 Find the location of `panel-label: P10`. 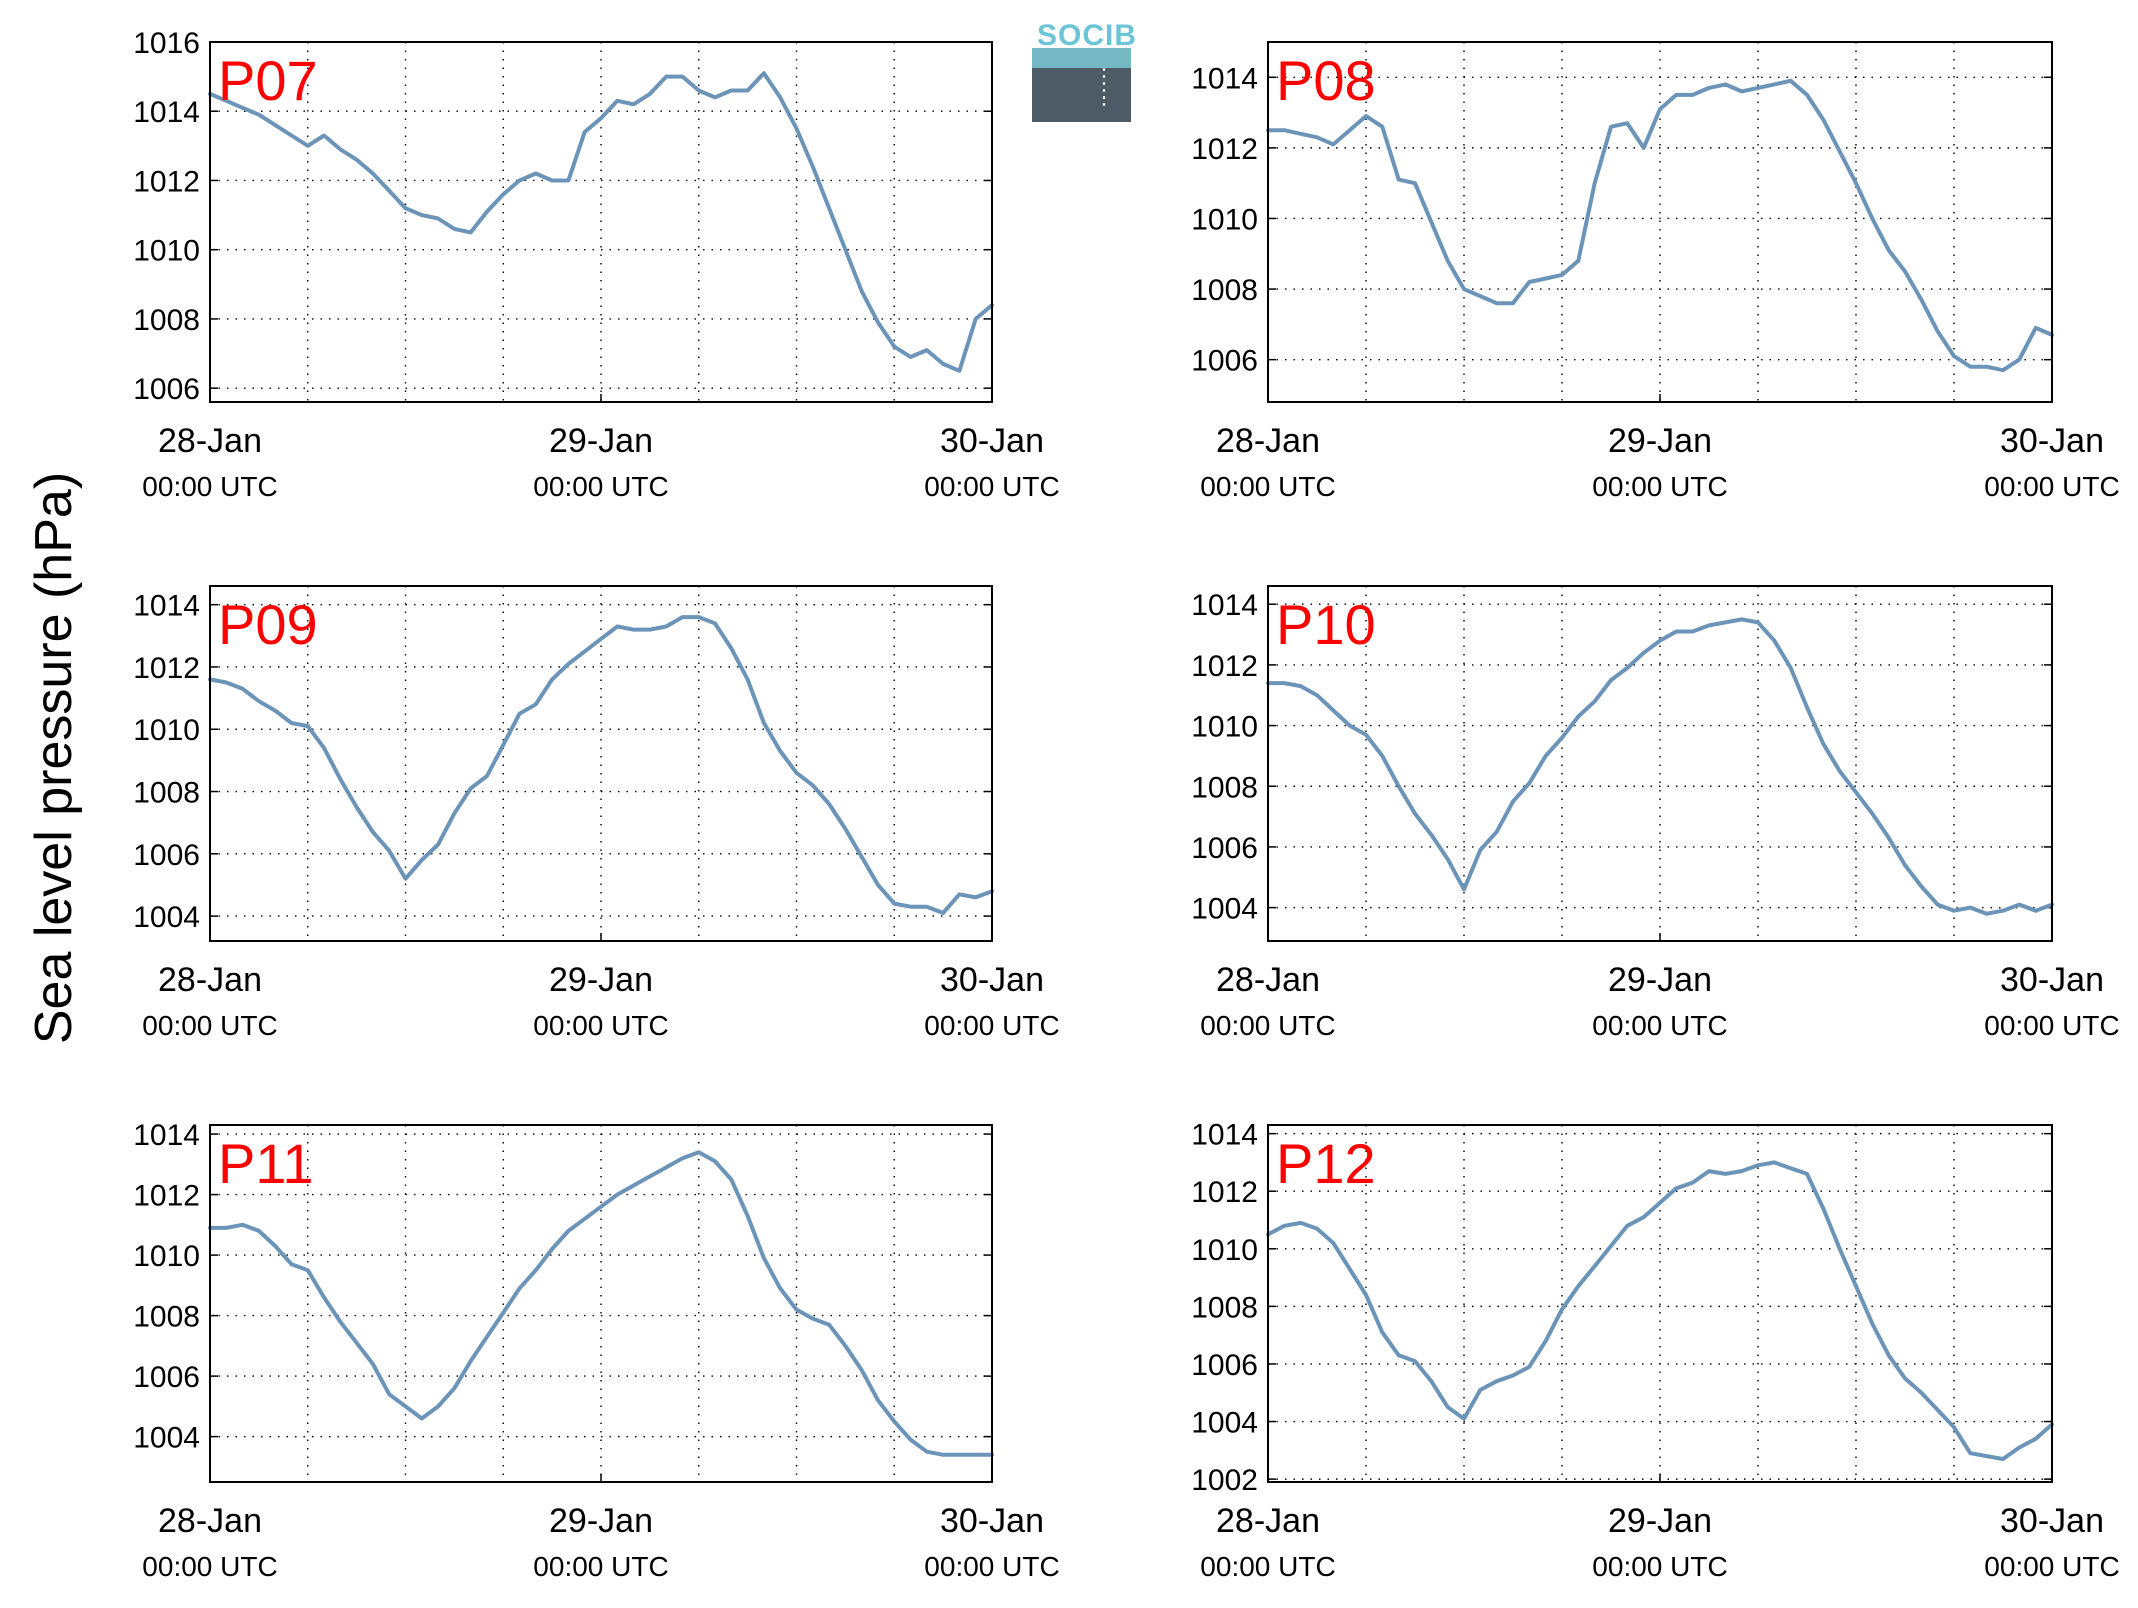

panel-label: P10 is located at coordinates (1326, 624).